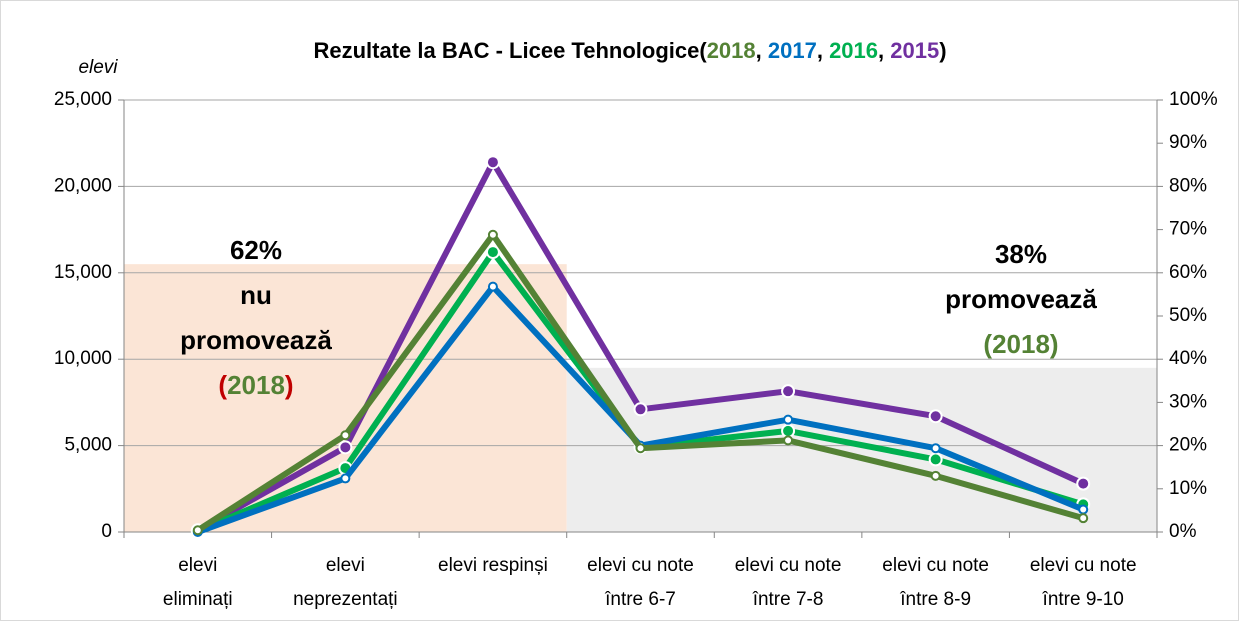 This screenshot has width=1243, height=626. What do you see at coordinates (942, 50) in the screenshot?
I see `title-punct: )` at bounding box center [942, 50].